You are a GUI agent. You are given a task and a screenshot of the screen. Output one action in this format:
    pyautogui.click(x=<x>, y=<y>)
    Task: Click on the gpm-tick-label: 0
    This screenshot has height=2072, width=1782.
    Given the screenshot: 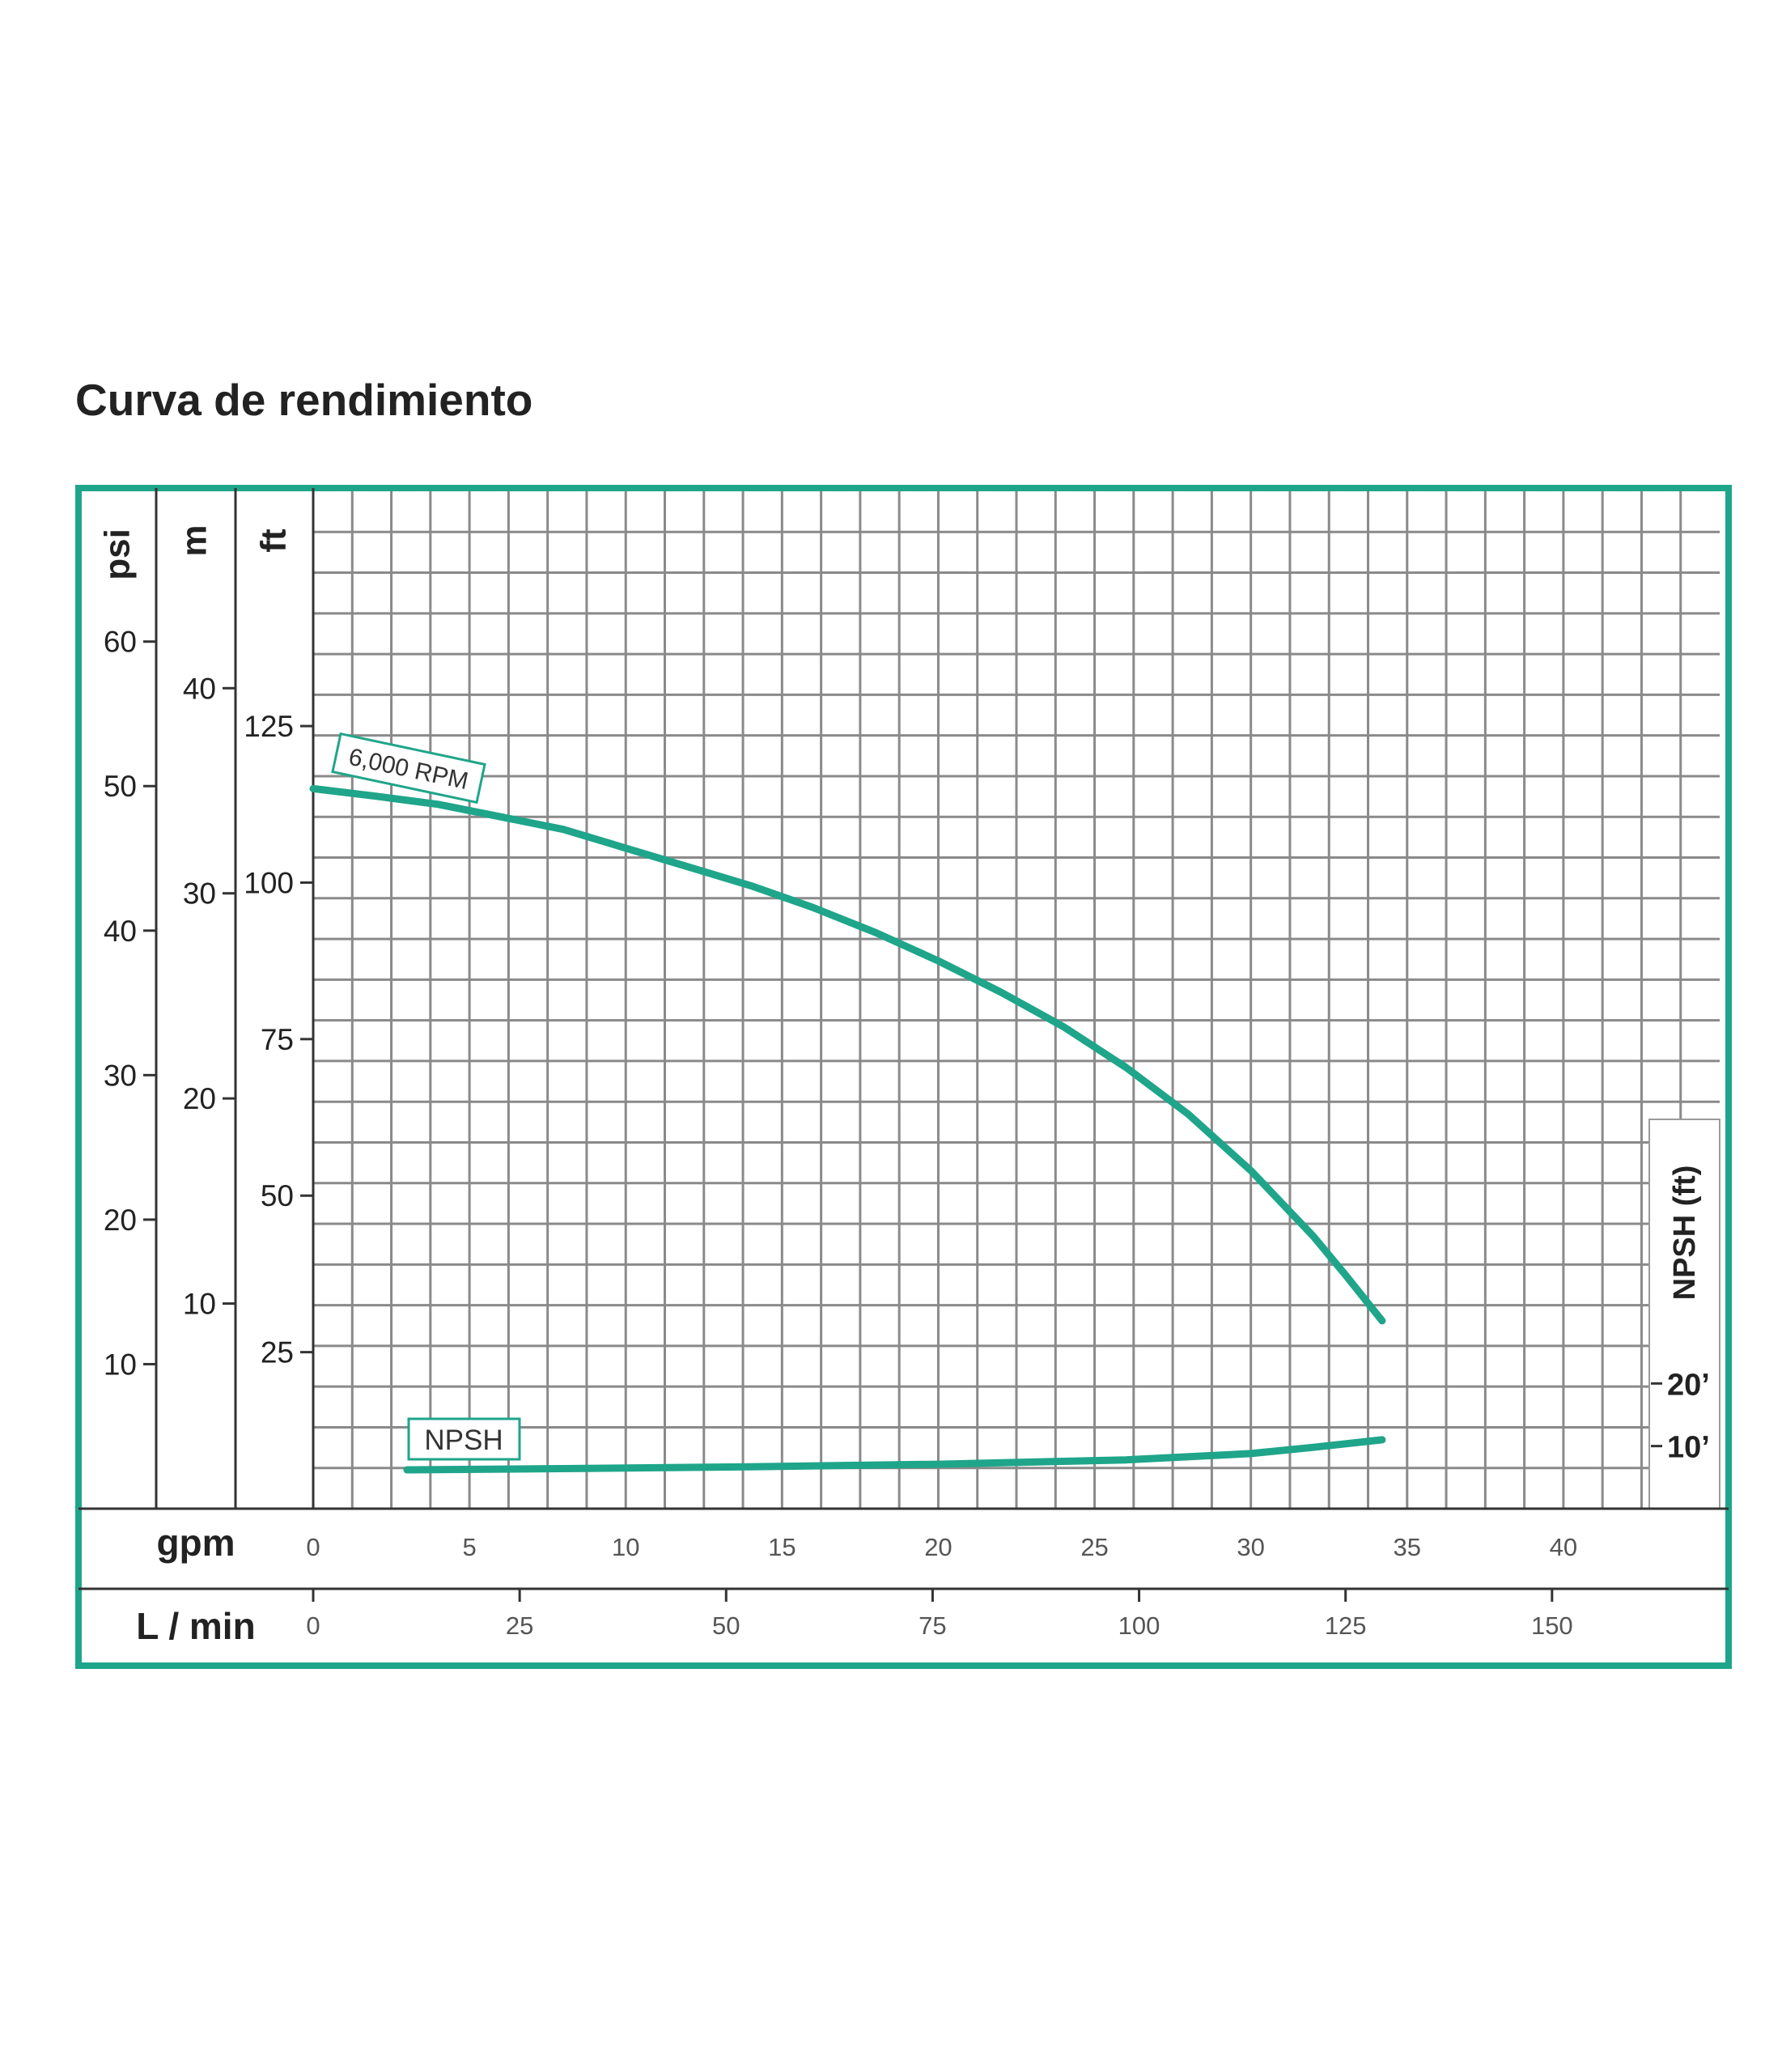 What is the action you would take?
    pyautogui.click(x=313, y=1547)
    